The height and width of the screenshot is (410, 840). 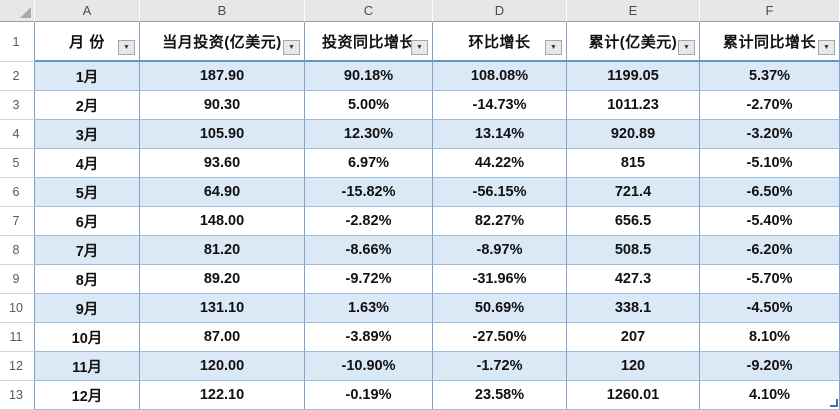 What do you see at coordinates (500, 42) in the screenshot?
I see `table-header-cell-D: 环比增长 ▼` at bounding box center [500, 42].